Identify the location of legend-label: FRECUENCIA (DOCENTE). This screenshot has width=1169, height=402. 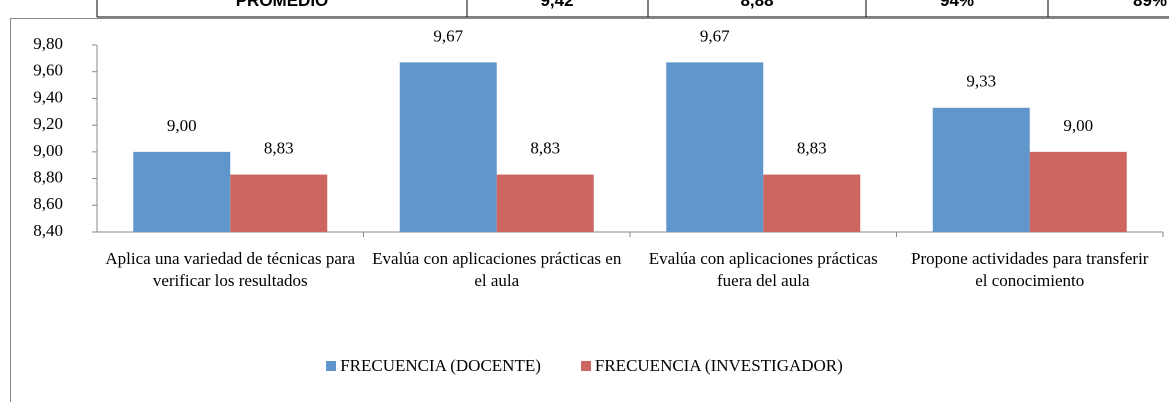
(440, 365).